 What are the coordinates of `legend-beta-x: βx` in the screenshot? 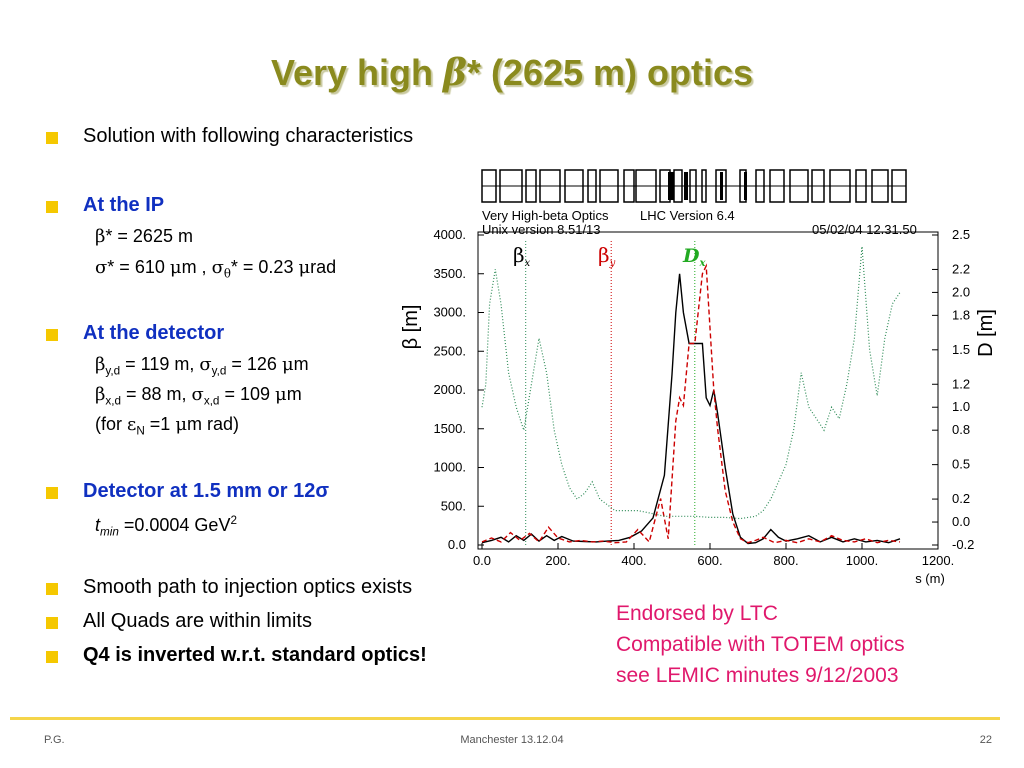 It's located at (522, 256).